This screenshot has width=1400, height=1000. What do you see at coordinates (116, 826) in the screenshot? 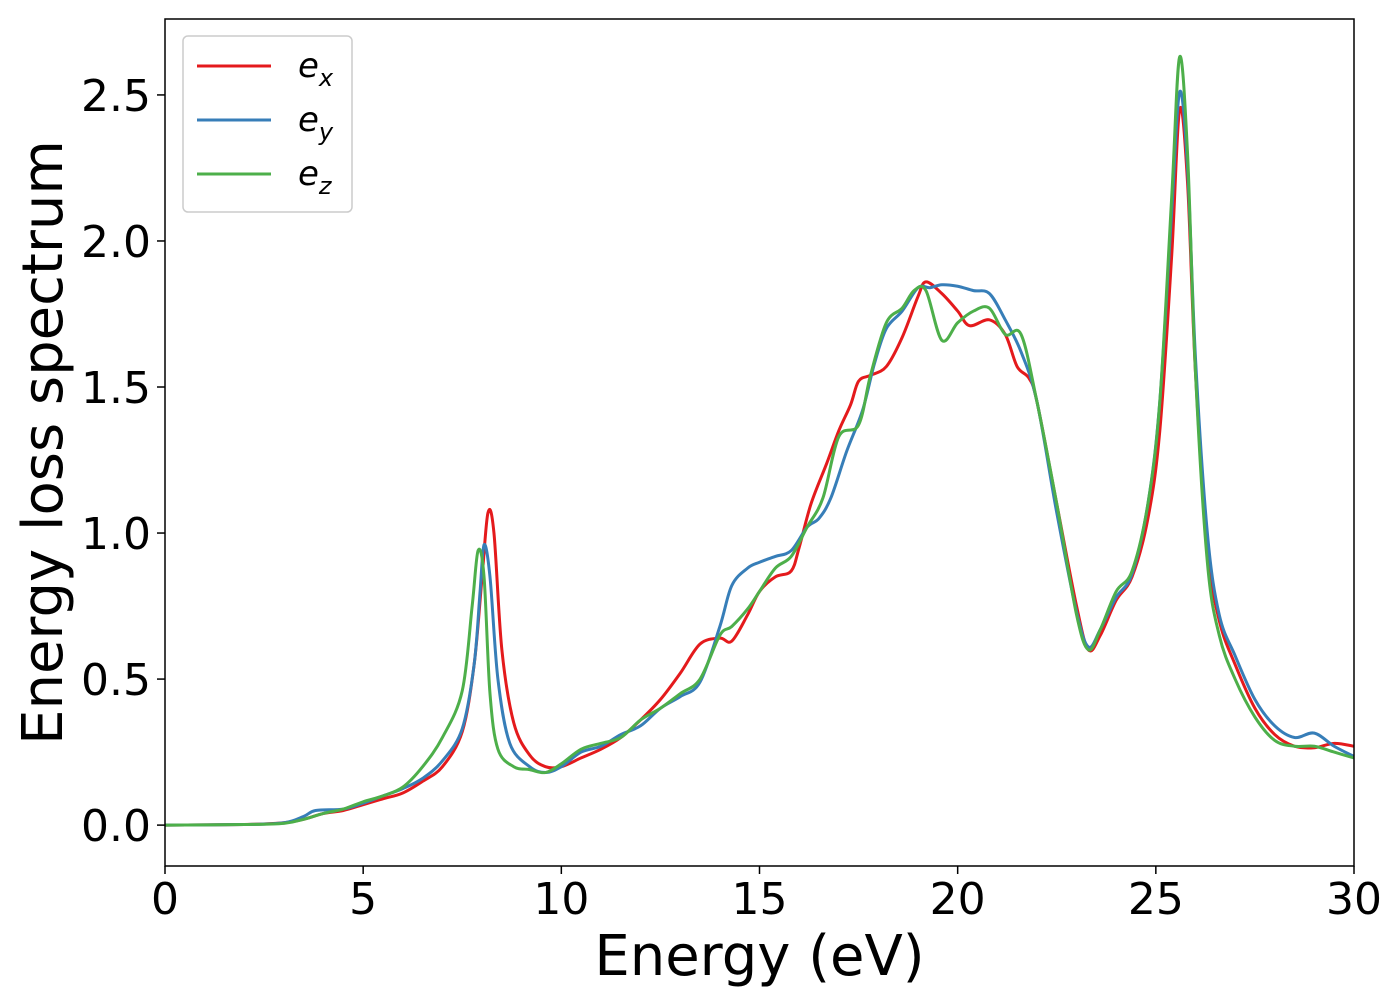
I see `y-tick-label: 0.0` at bounding box center [116, 826].